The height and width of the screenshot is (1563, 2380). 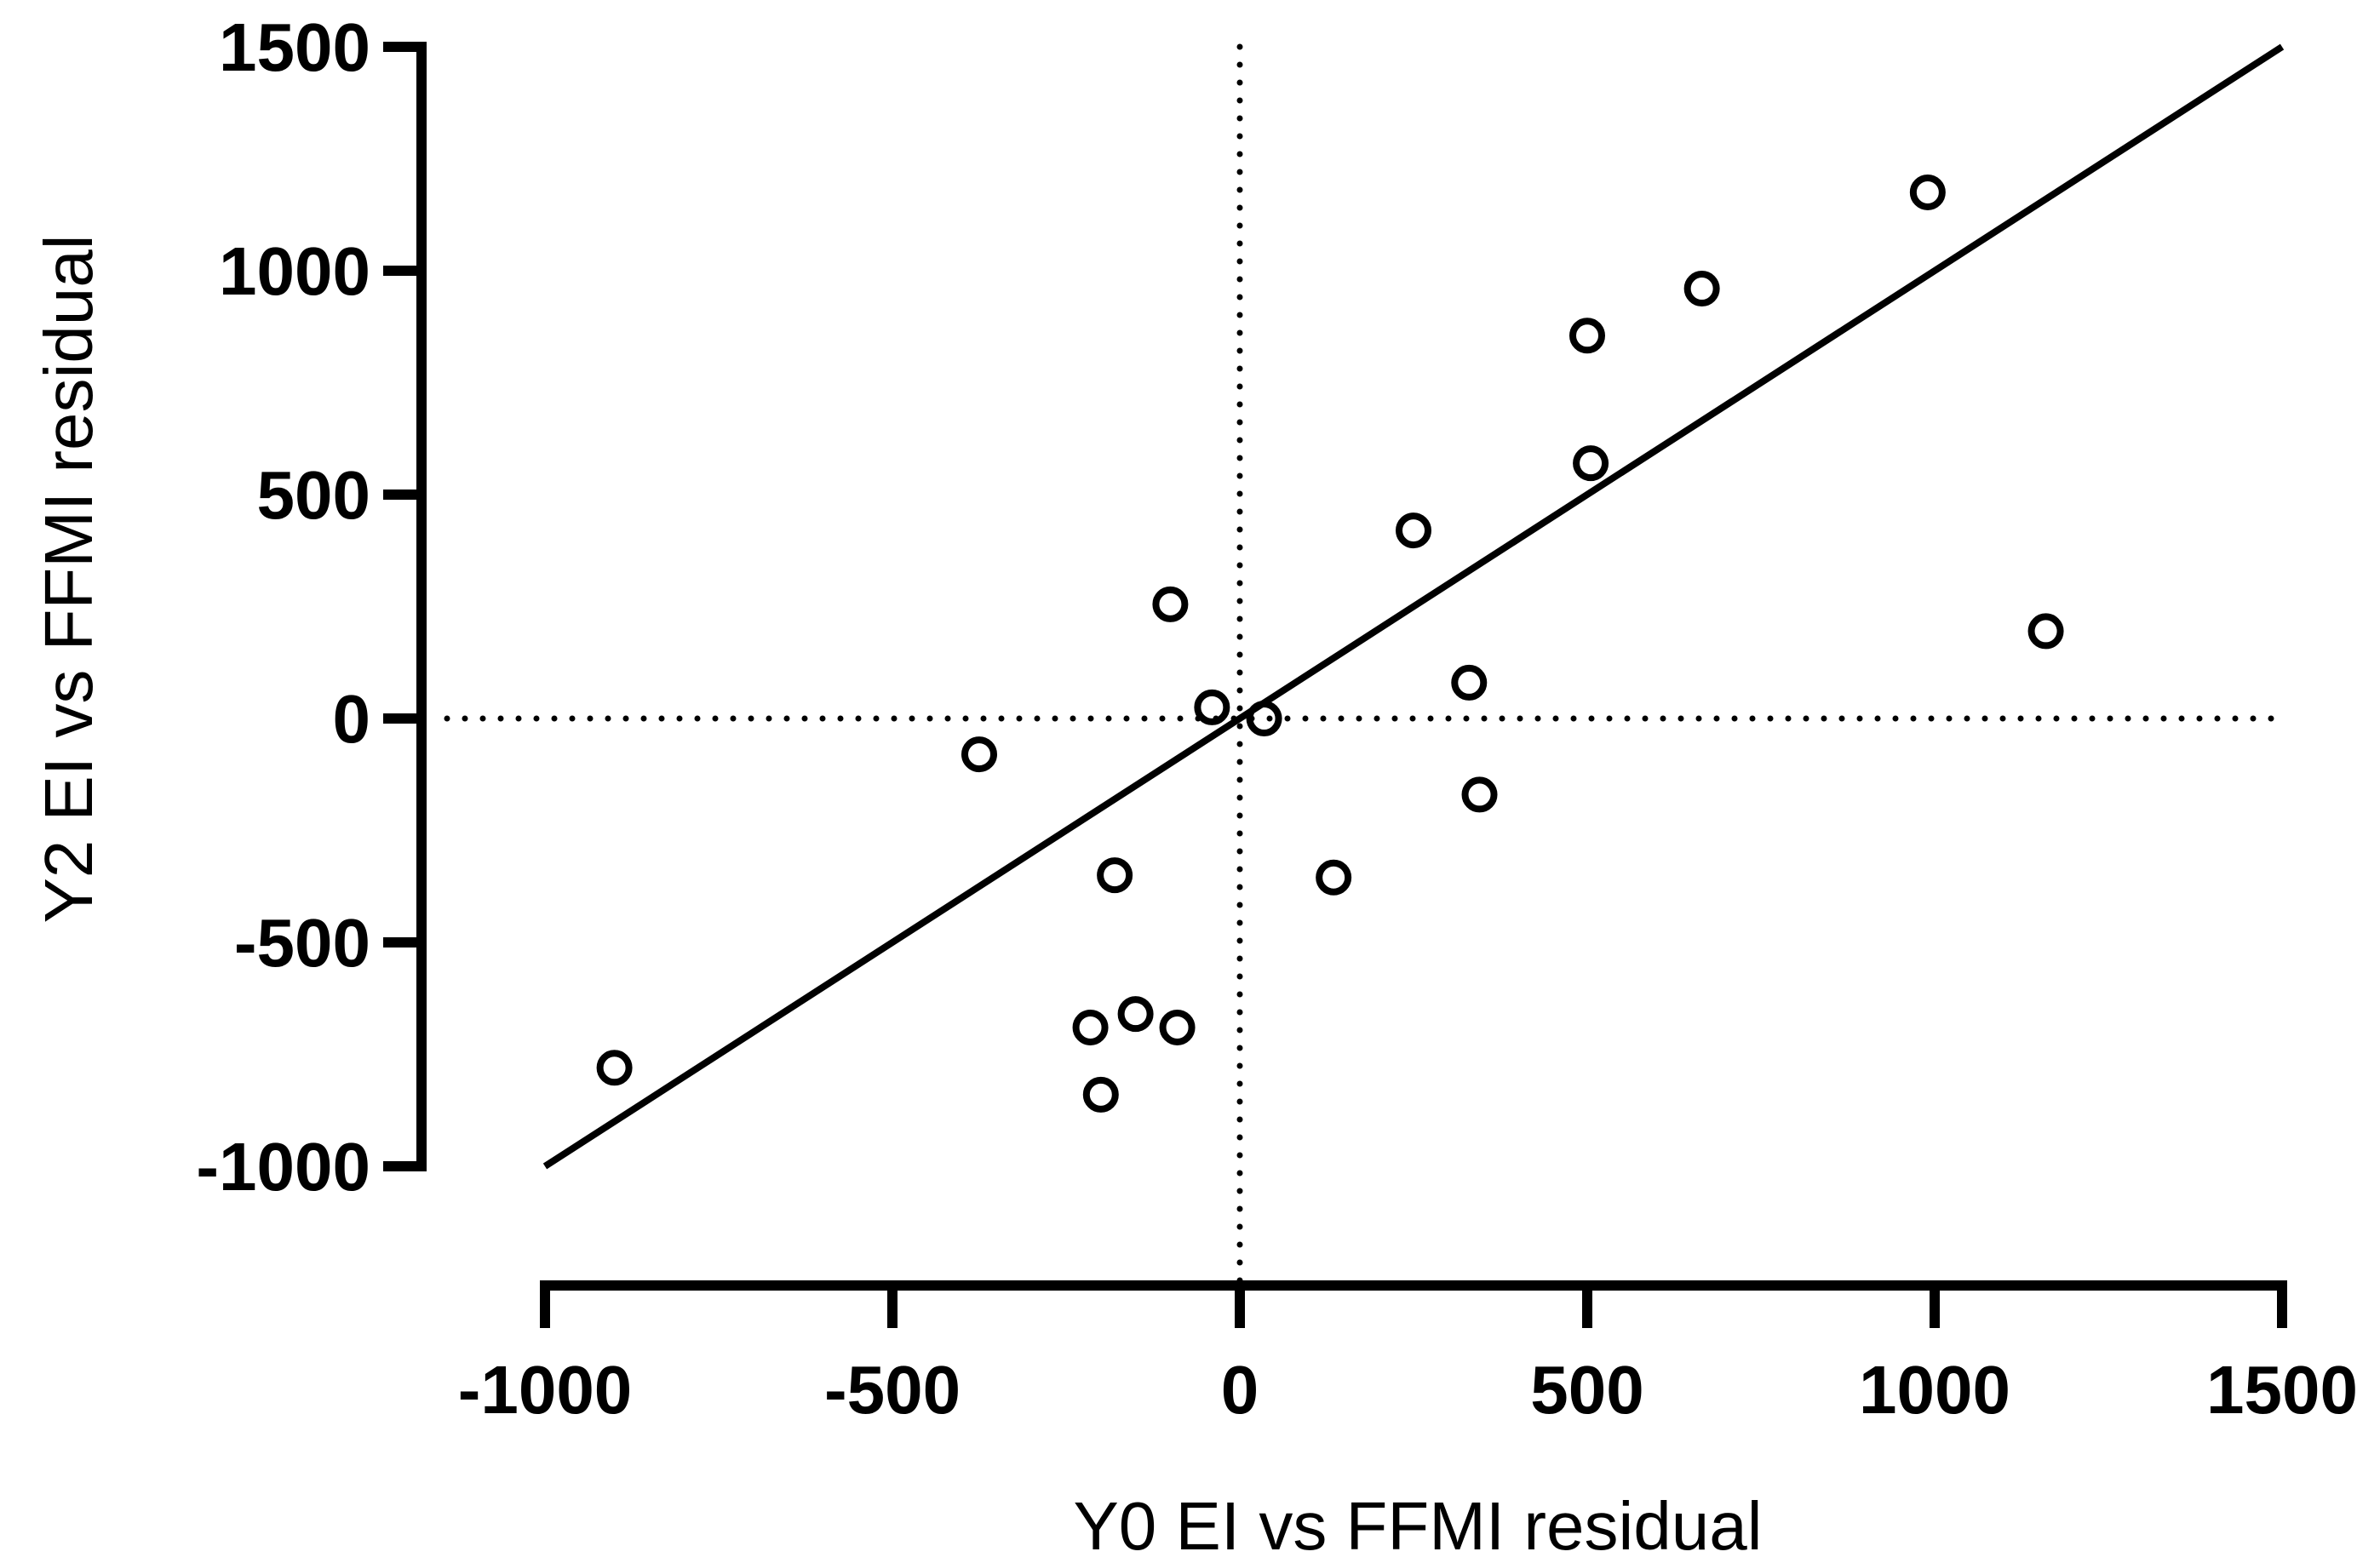 What do you see at coordinates (1240, 1390) in the screenshot?
I see `x-tick-label: 0` at bounding box center [1240, 1390].